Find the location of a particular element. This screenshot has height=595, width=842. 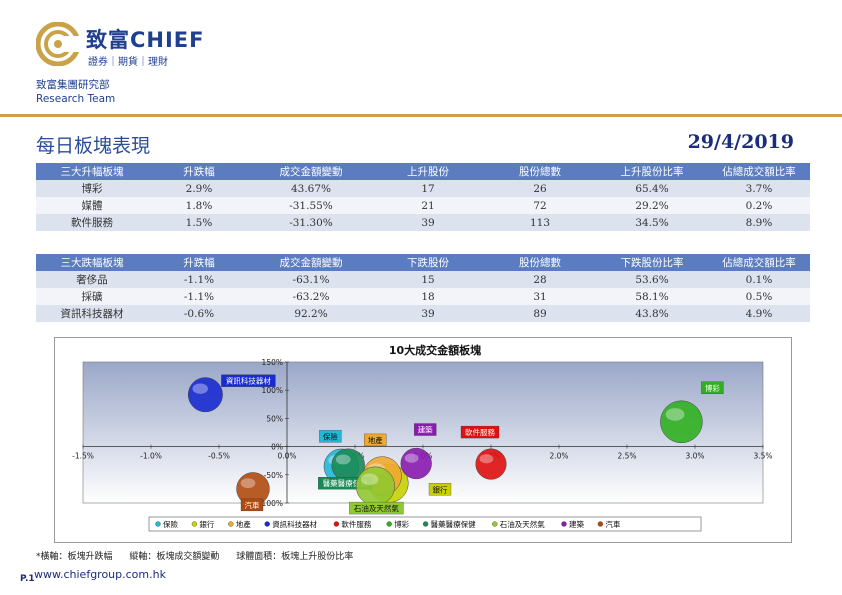

bubble-label: 資訊科技器材 is located at coordinates (248, 380).